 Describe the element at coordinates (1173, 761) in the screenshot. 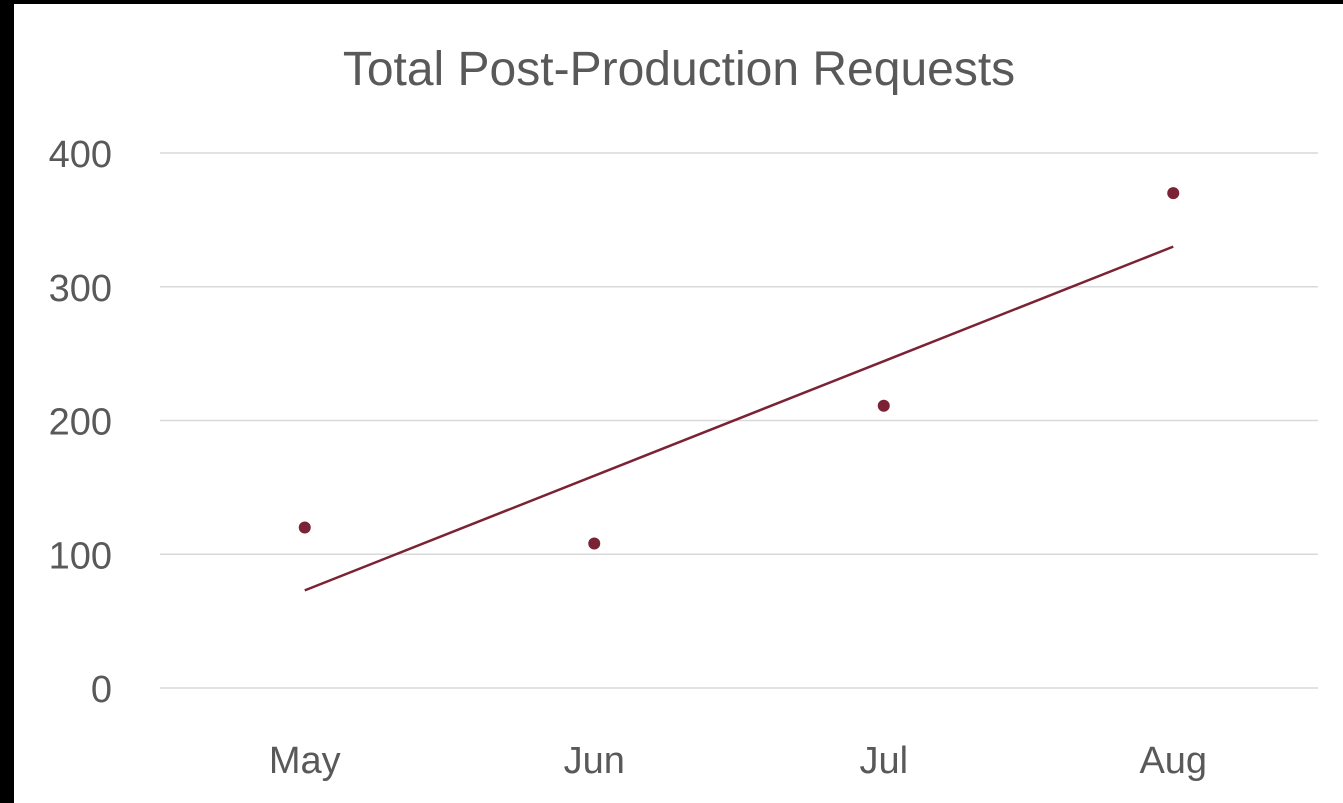

I see `x-tick-label: Aug` at that location.